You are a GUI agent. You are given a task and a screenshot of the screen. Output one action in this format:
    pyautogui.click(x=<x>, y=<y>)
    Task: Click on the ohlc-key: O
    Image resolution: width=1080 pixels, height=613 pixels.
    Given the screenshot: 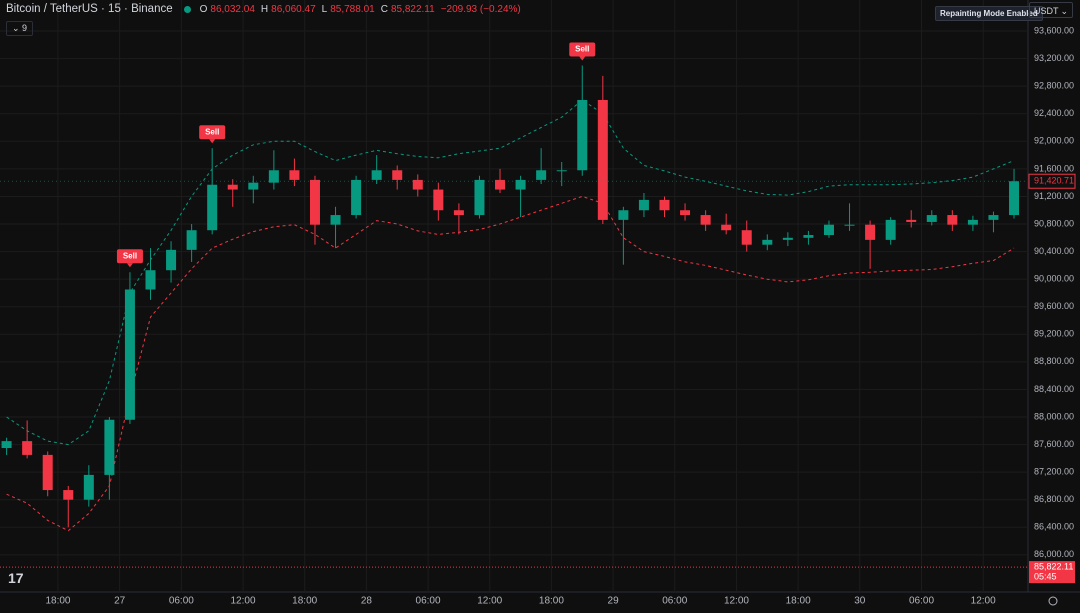 What is the action you would take?
    pyautogui.click(x=203, y=9)
    